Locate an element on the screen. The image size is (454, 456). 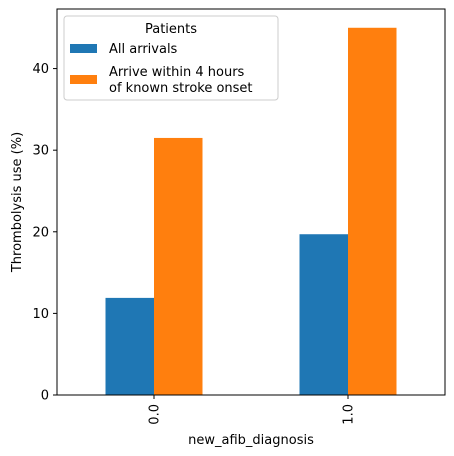
x-tick-label: 0.0 is located at coordinates (155, 414).